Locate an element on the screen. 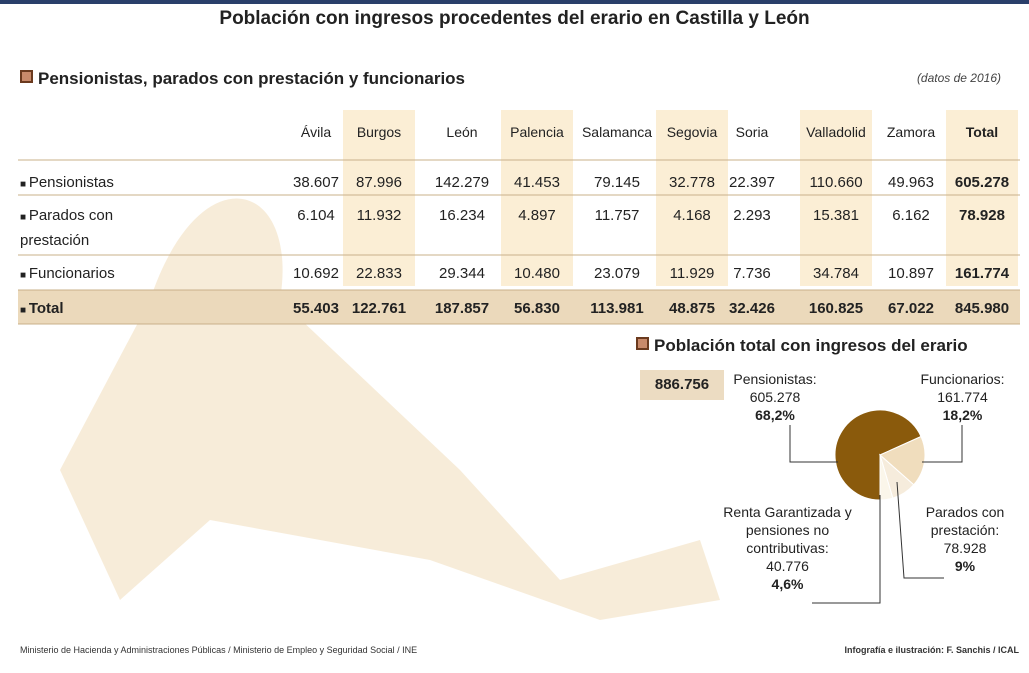  column-header: León is located at coordinates (462, 132).